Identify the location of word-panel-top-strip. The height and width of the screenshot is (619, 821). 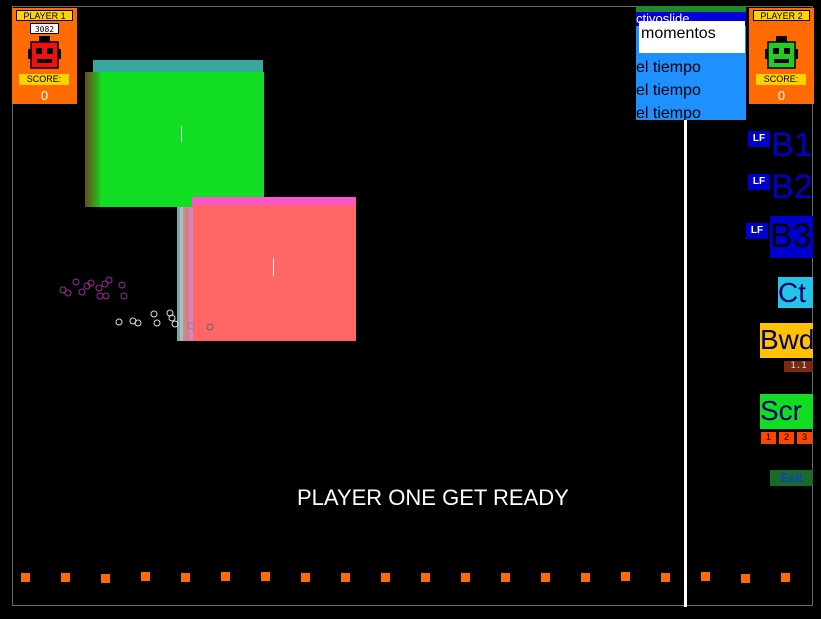
(691, 9).